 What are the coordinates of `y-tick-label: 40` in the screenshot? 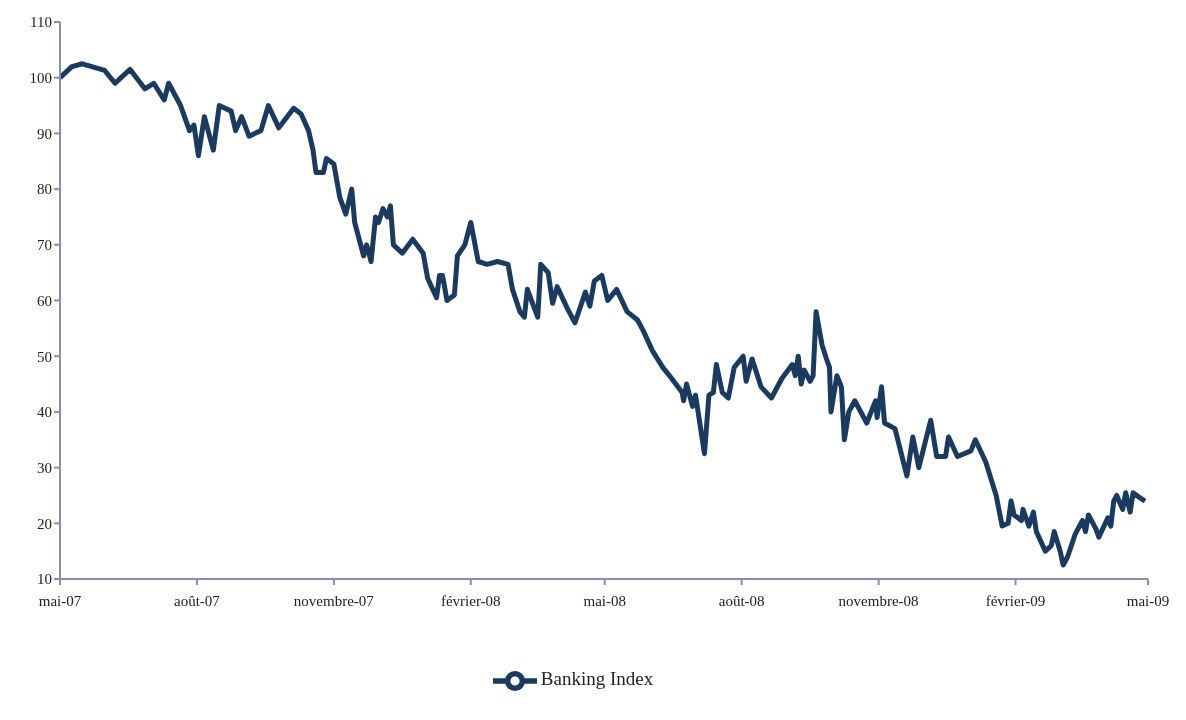 It's located at (44, 412).